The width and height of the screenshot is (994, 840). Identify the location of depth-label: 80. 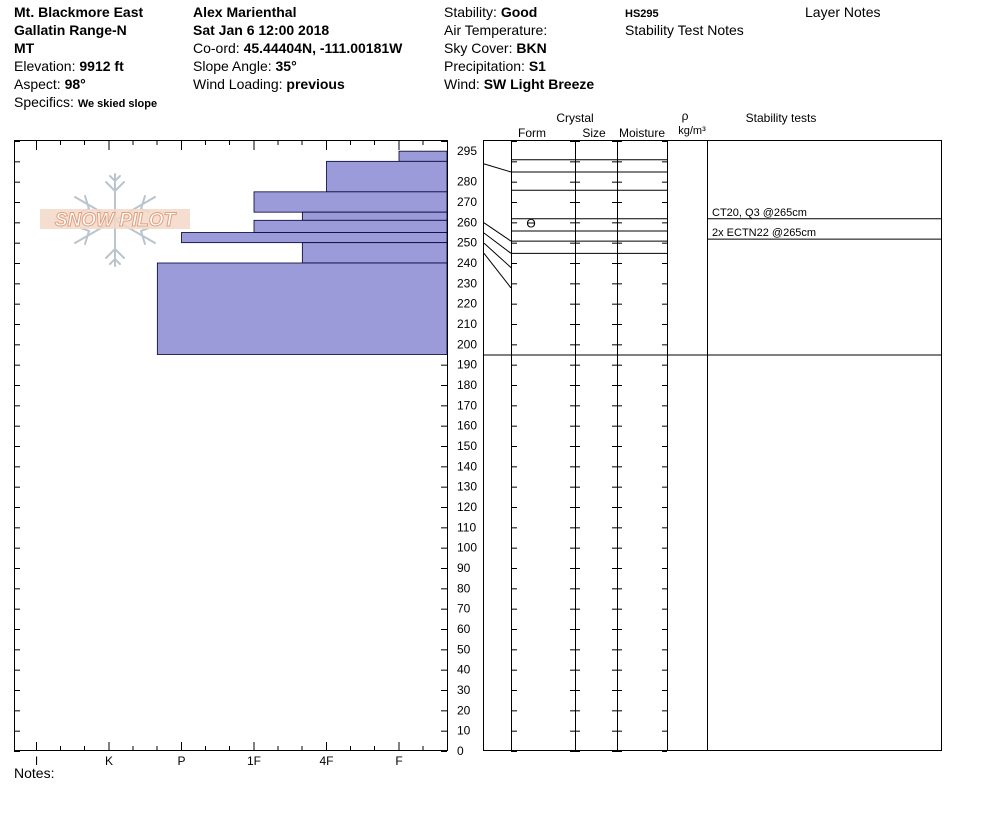
(464, 588).